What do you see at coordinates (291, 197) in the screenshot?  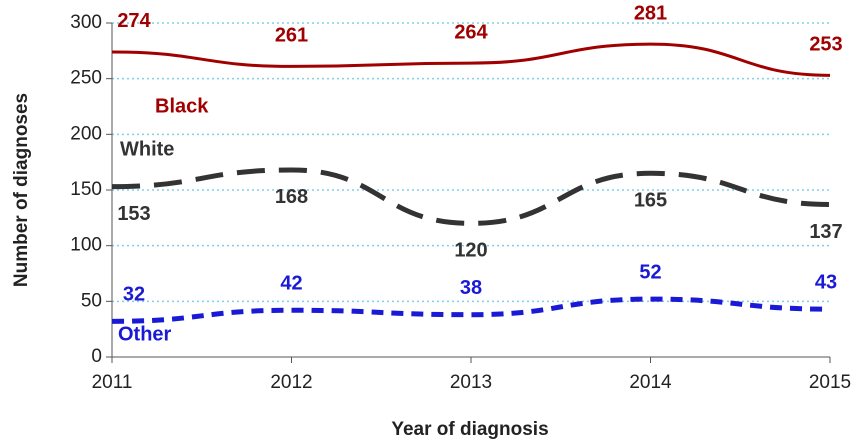 I see `data-label: 168` at bounding box center [291, 197].